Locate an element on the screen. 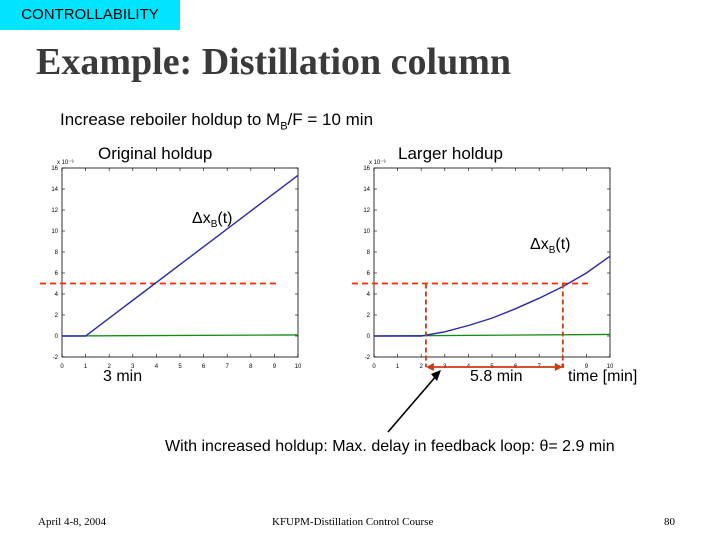 The height and width of the screenshot is (540, 720). left-y-tick-label: 14 is located at coordinates (54, 190).